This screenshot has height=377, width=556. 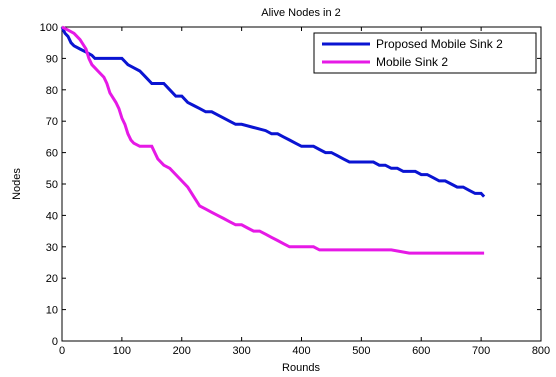 I want to click on x-tick-label: 0, so click(x=62, y=351).